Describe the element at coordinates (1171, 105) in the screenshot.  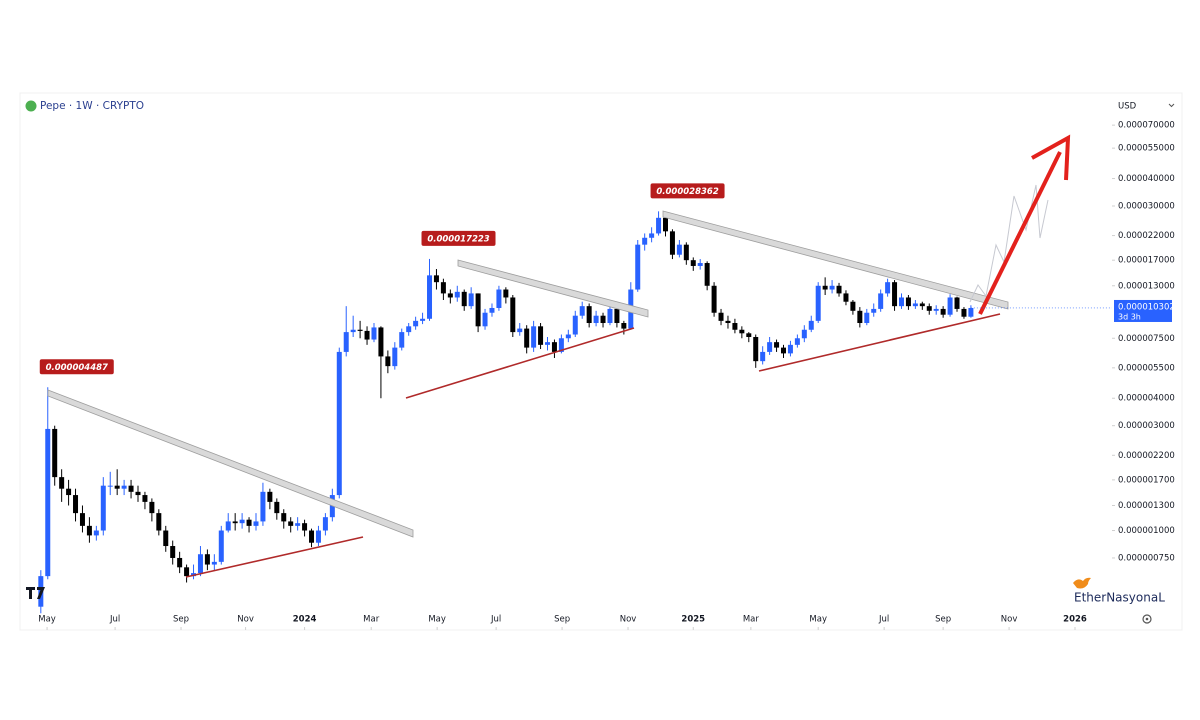
I see `currency-dropdown` at that location.